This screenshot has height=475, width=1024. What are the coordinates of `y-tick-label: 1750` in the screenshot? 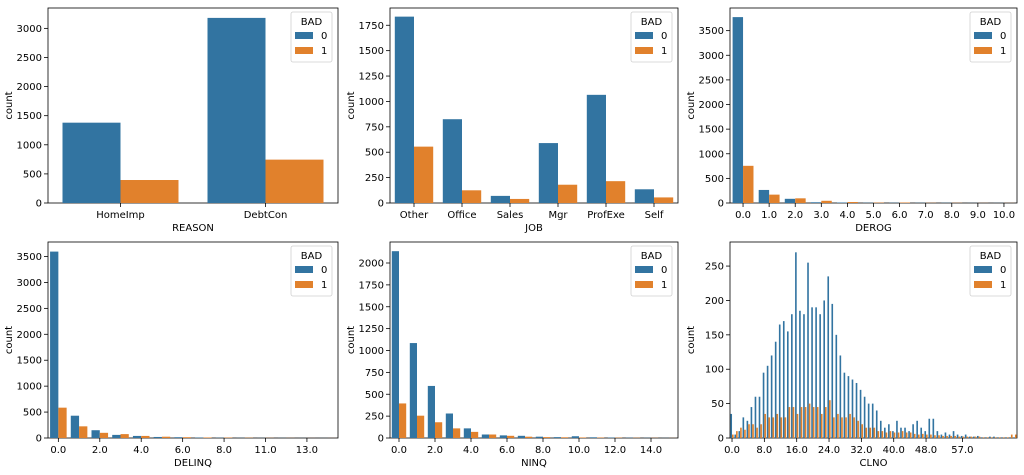 It's located at (371, 285).